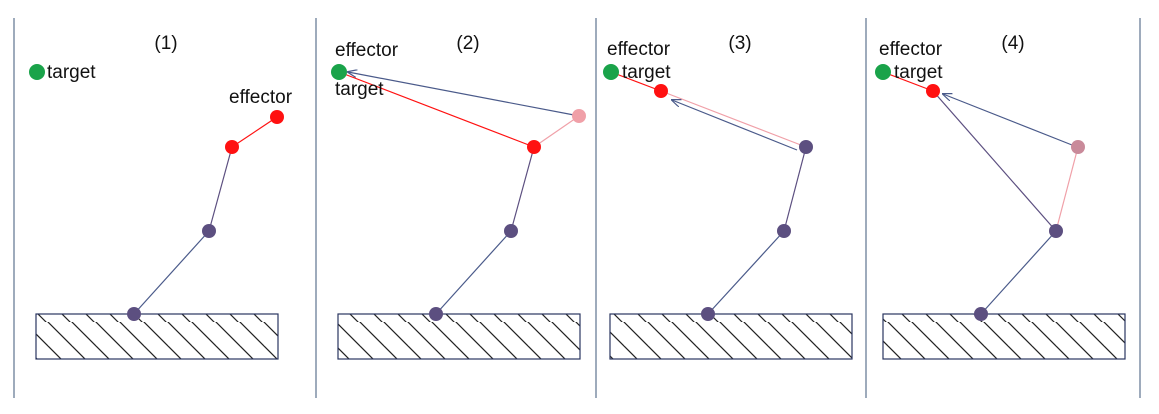 This screenshot has width=1159, height=414. Describe the element at coordinates (1008, 120) in the screenshot. I see `panel-4-arrow` at that location.